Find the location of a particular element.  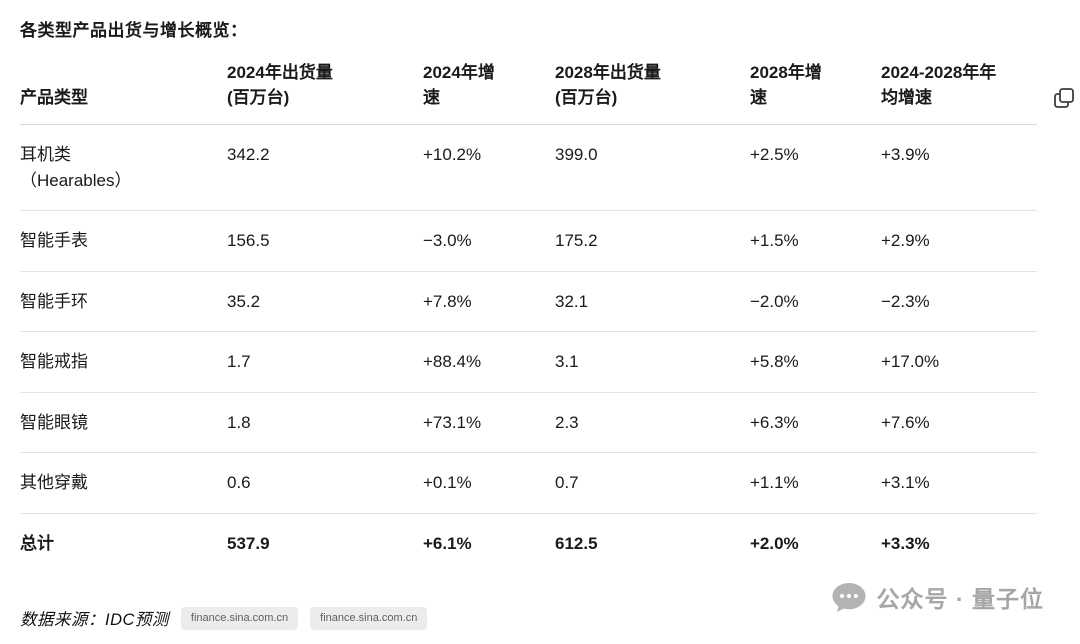

cell-2024-growth: +10.2% is located at coordinates (489, 168).